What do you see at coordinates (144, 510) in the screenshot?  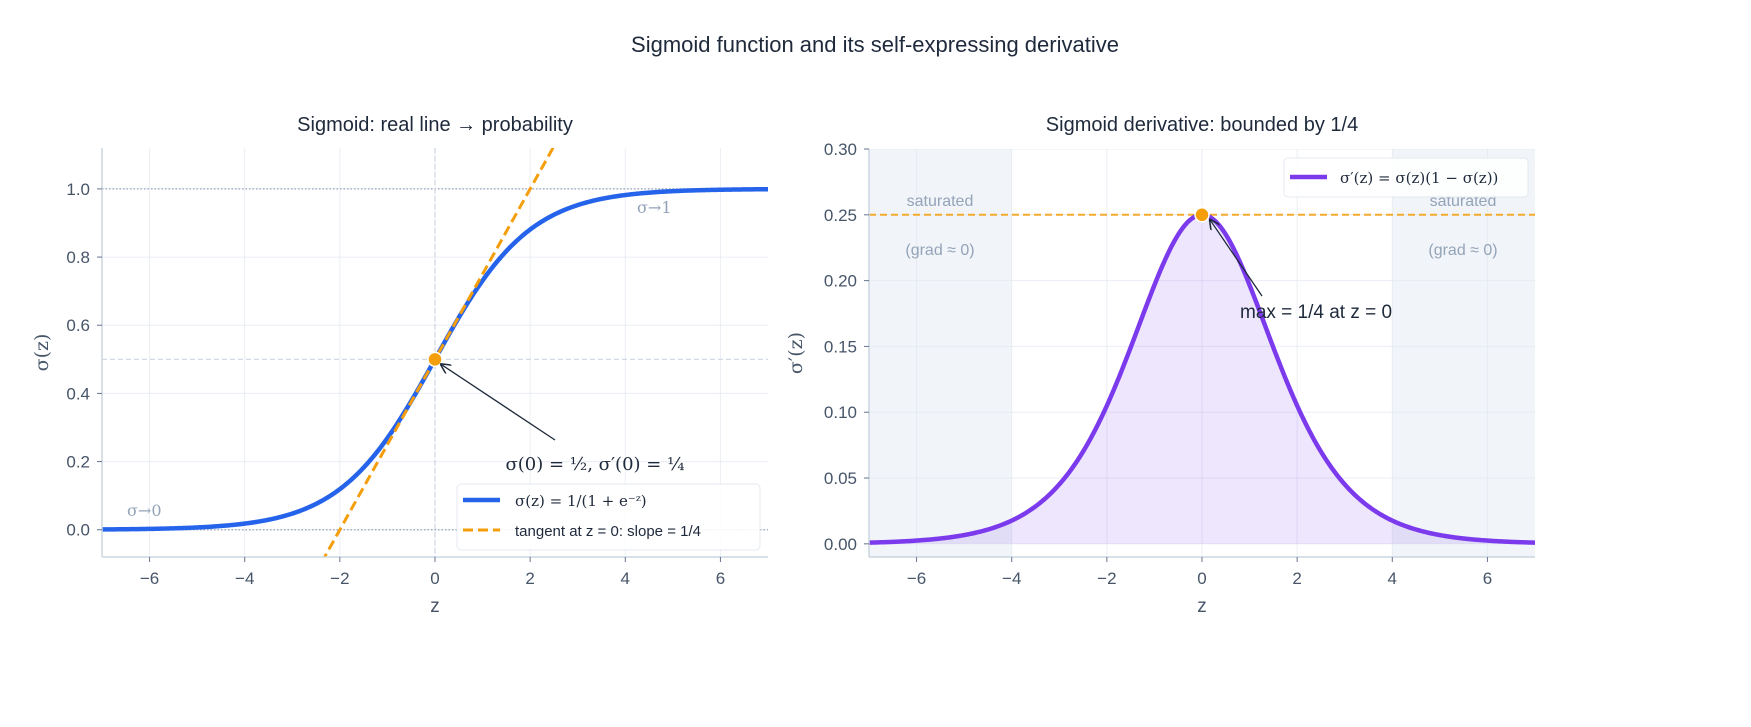 I see `annotation-saturate-low: σ→0` at bounding box center [144, 510].